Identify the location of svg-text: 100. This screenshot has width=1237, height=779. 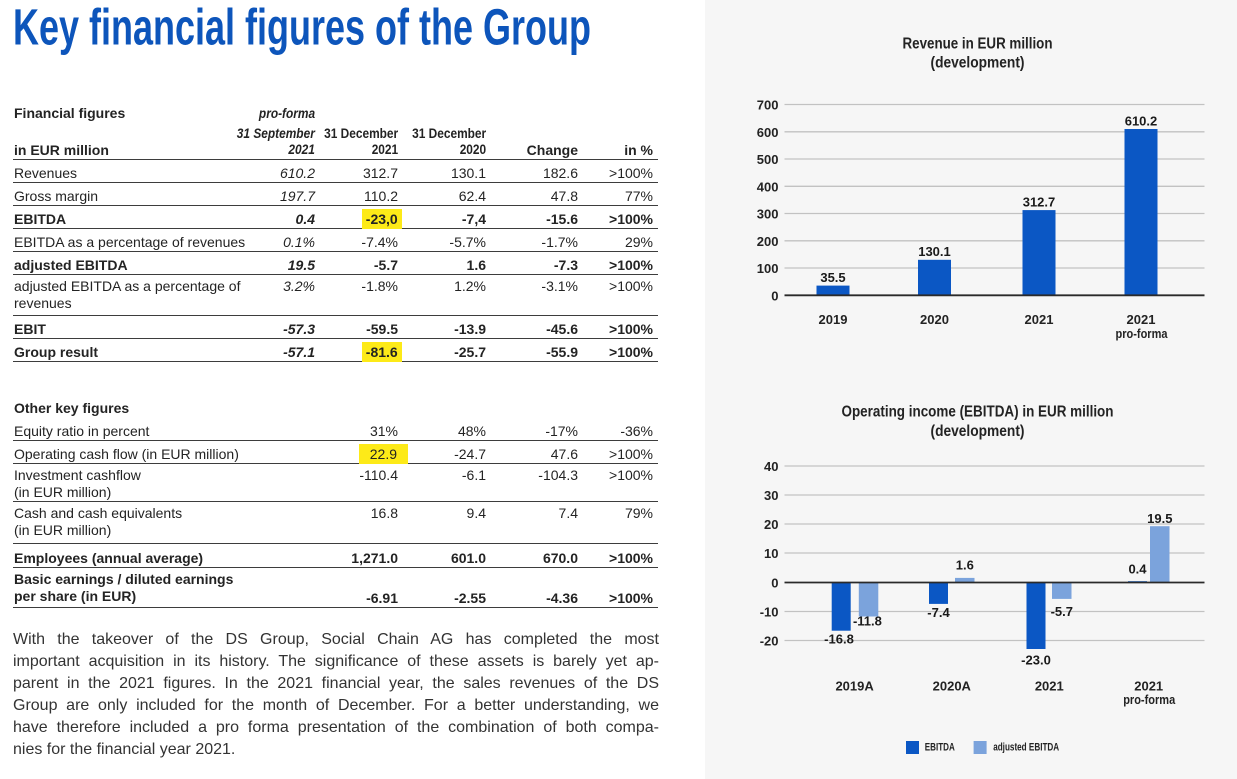
(768, 268).